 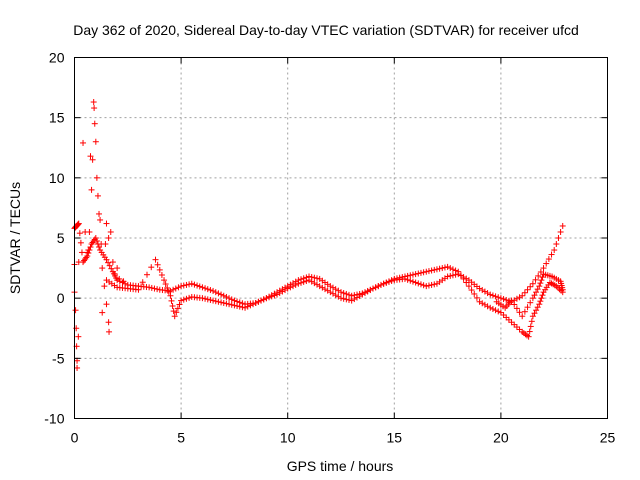 What do you see at coordinates (54, 419) in the screenshot?
I see `y-tick-label: -10` at bounding box center [54, 419].